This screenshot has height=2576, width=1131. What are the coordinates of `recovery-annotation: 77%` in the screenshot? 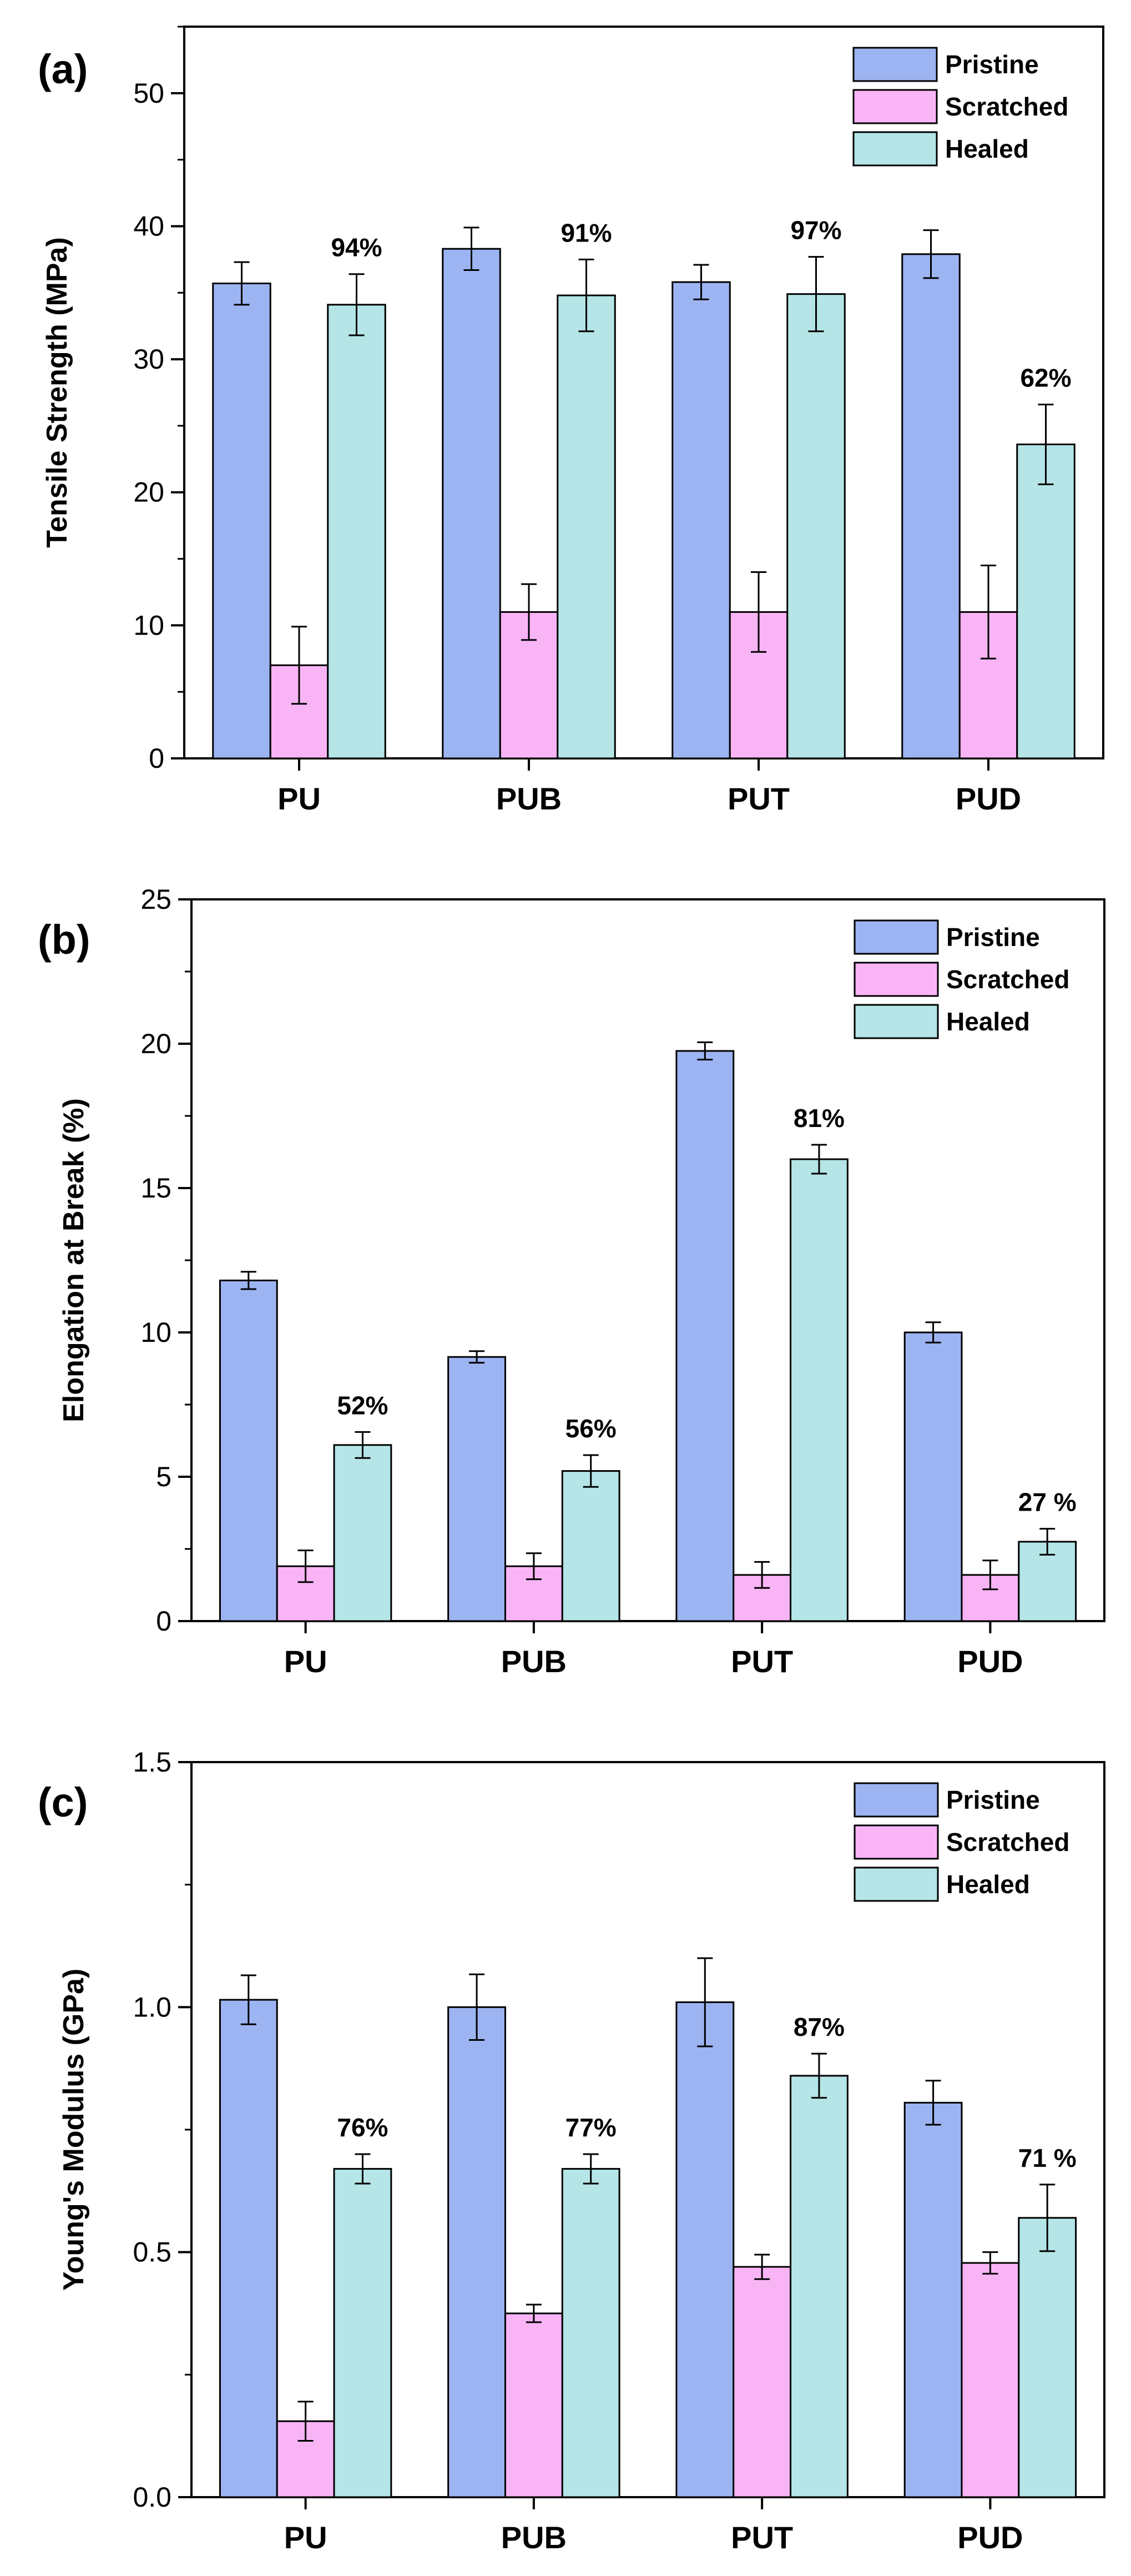 It's located at (591, 2127).